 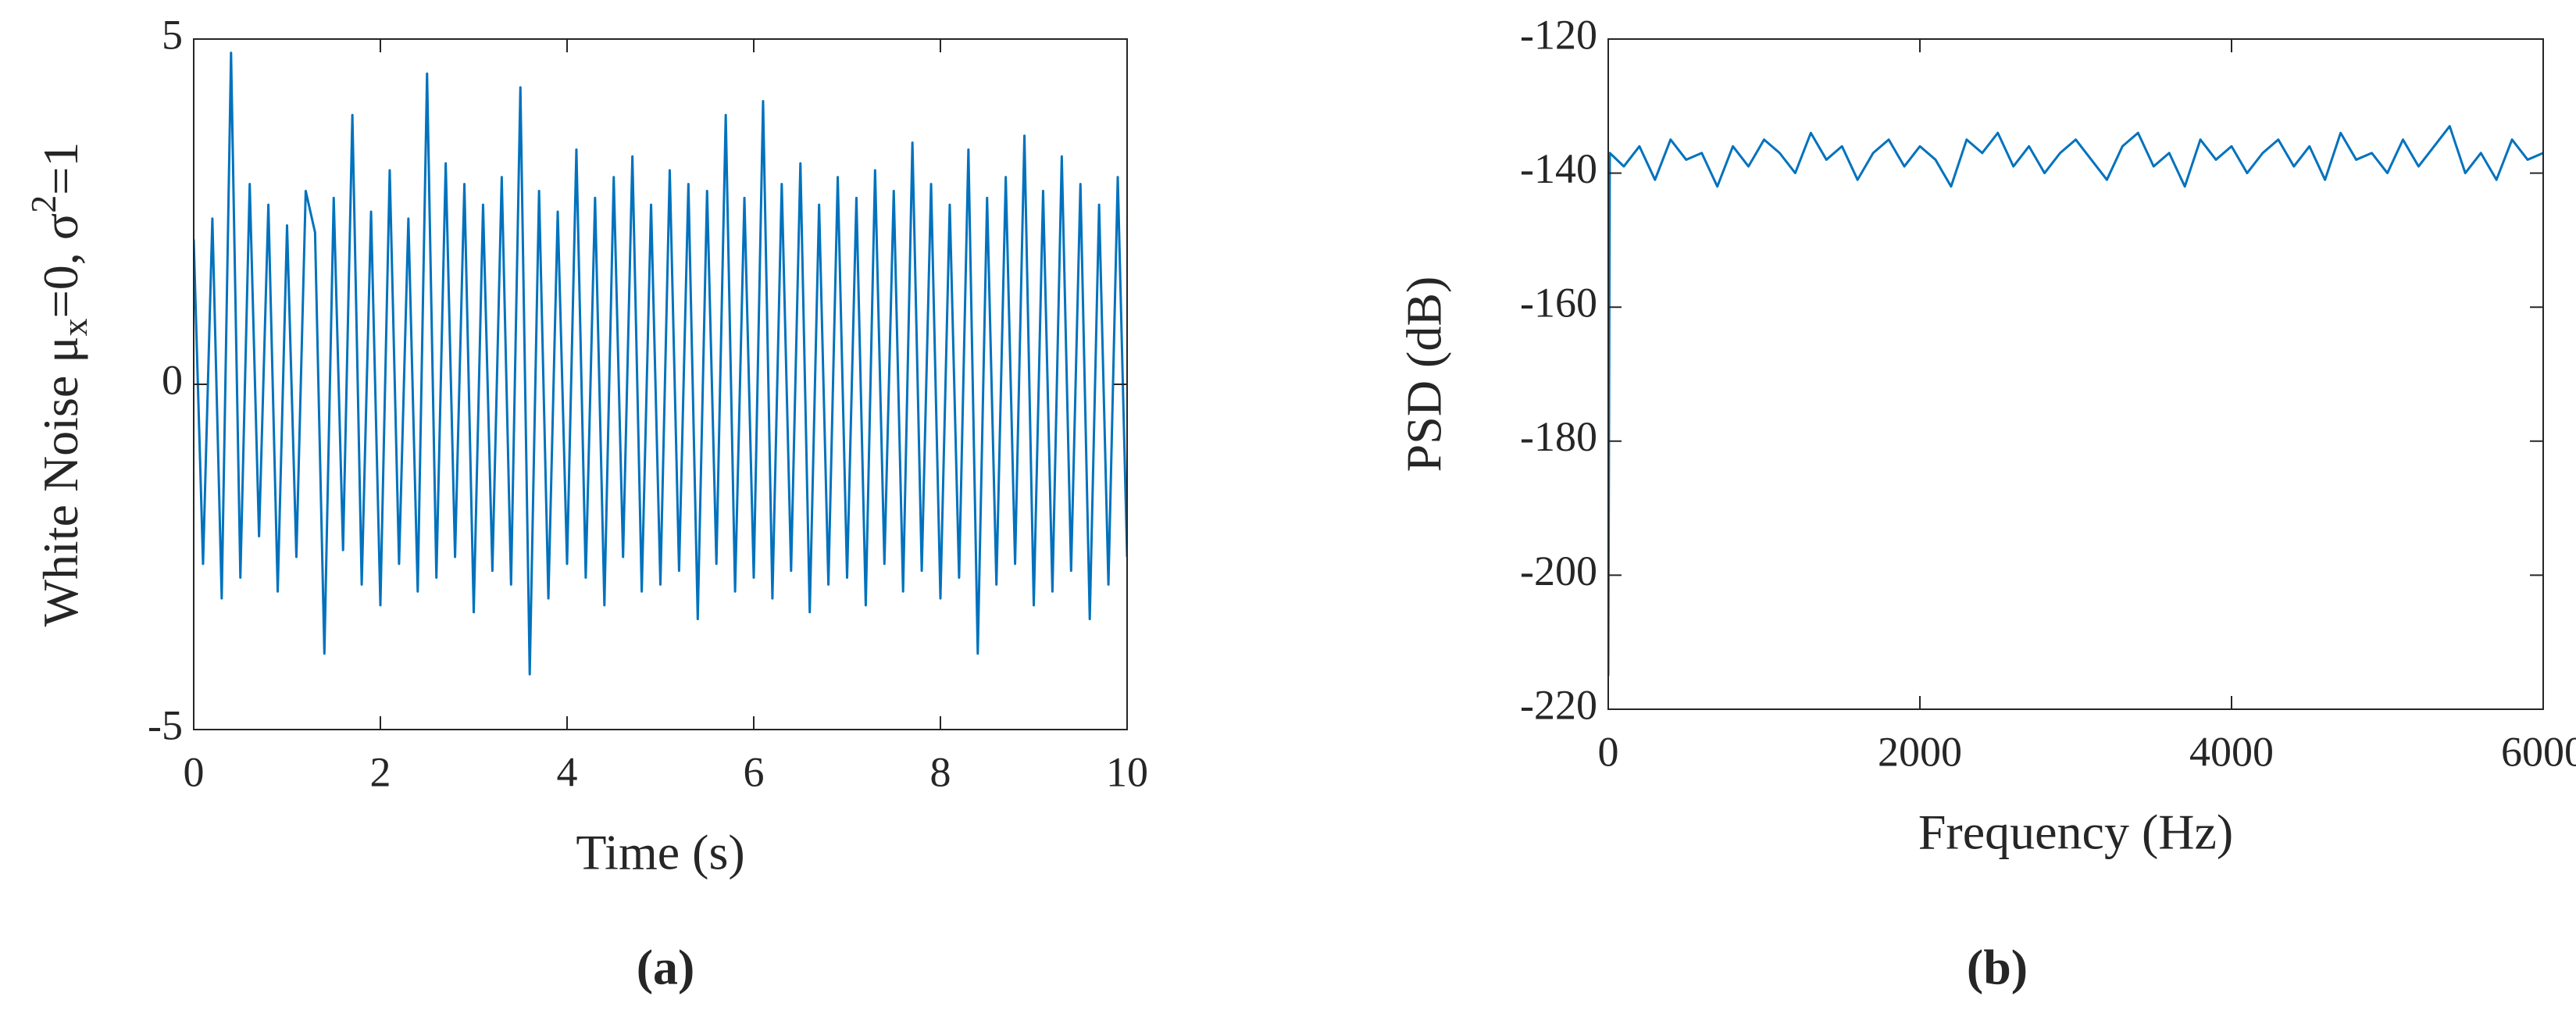 I want to click on y-axis-label-part: x, so click(x=75, y=327).